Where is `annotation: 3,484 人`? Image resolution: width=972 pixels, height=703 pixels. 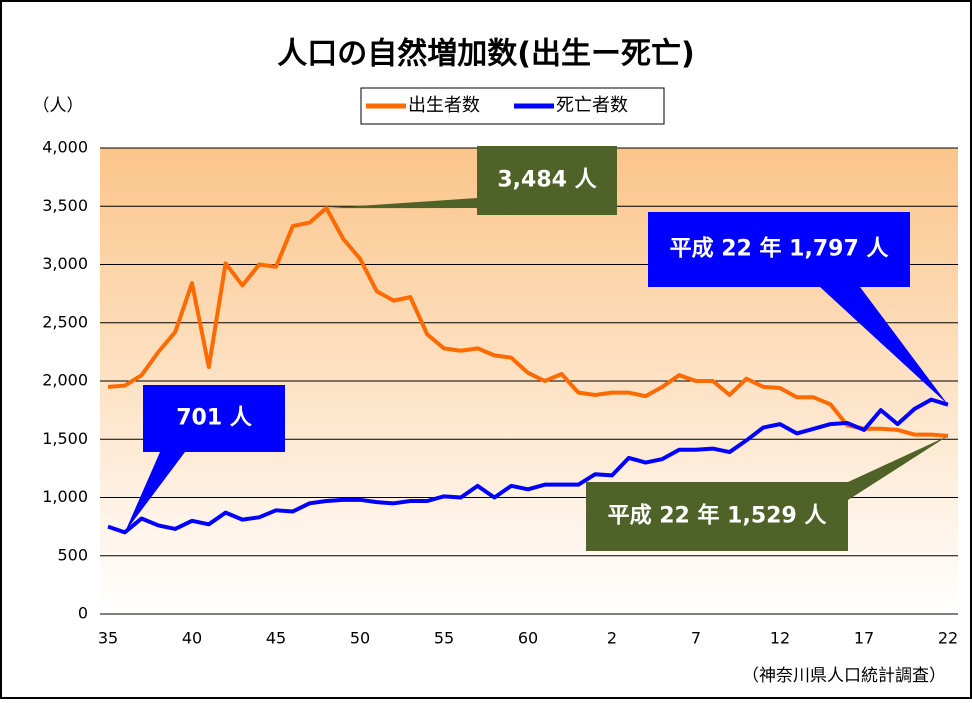 annotation: 3,484 人 is located at coordinates (546, 180).